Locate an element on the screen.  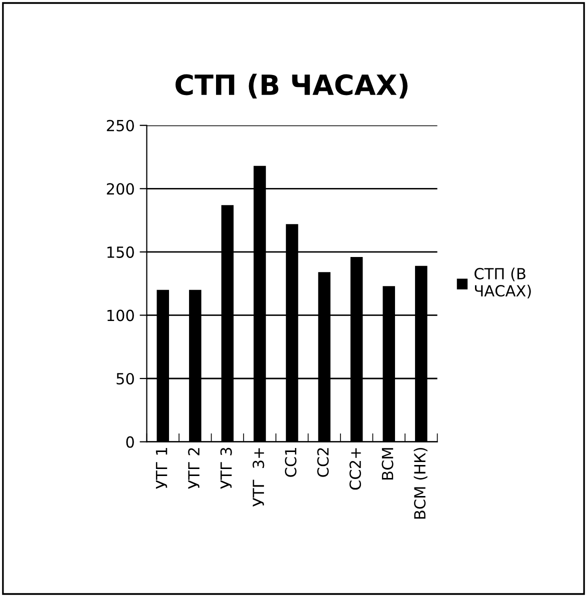
x-tick-label: СС2 is located at coordinates (323, 462).